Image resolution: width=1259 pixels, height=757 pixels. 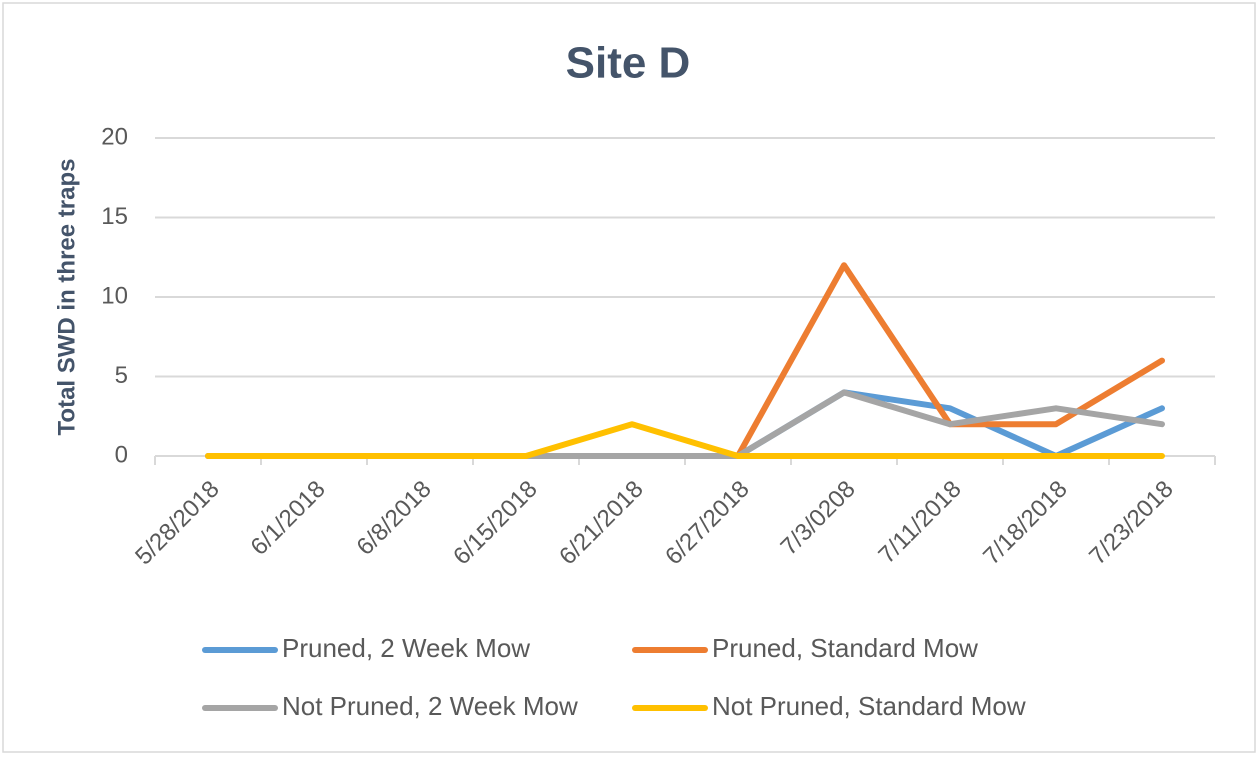 I want to click on y-tick-label: 15, so click(x=114, y=216).